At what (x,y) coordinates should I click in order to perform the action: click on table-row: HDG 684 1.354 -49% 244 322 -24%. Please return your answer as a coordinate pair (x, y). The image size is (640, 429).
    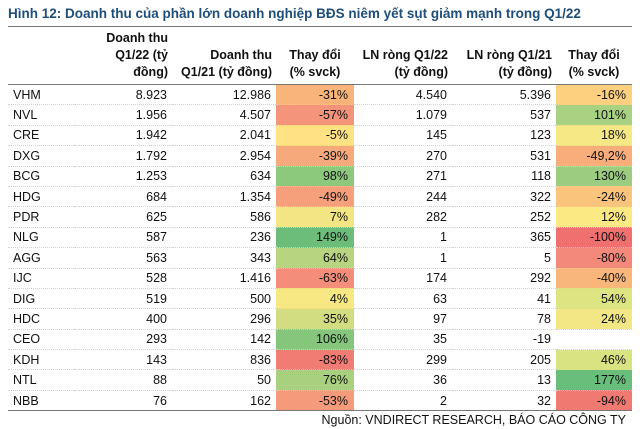
    Looking at the image, I should click on (320, 197).